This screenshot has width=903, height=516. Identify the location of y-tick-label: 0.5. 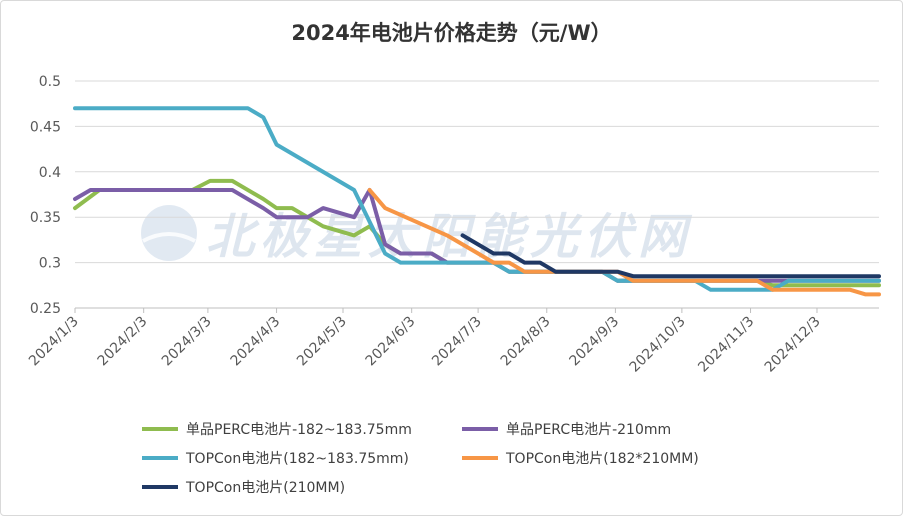
(50, 82).